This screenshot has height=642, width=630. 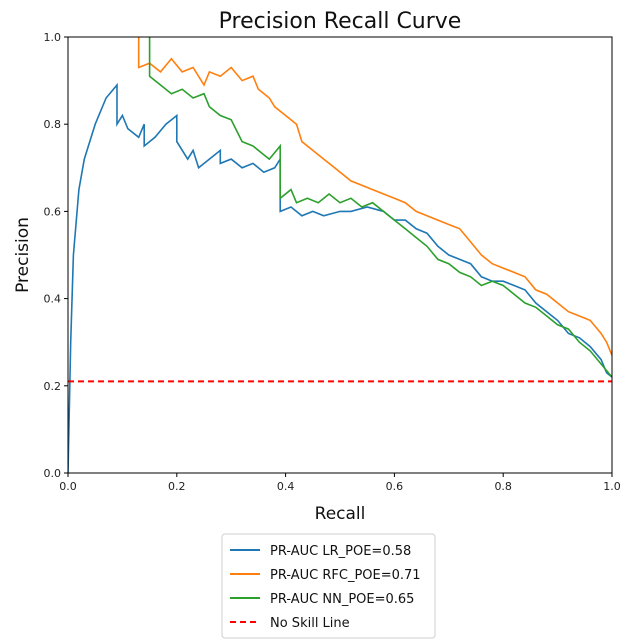 I want to click on y-axis-label: Precision, so click(x=23, y=255).